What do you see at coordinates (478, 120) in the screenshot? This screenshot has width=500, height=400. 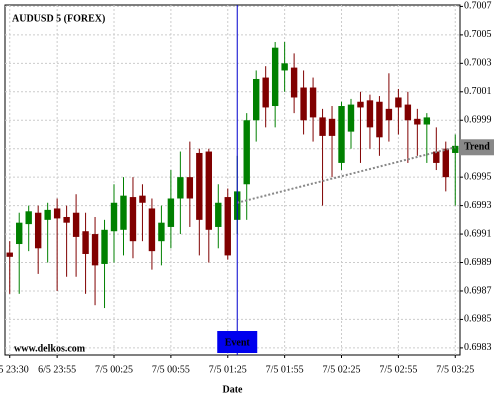 I see `y-tick-label: 0.6999` at bounding box center [478, 120].